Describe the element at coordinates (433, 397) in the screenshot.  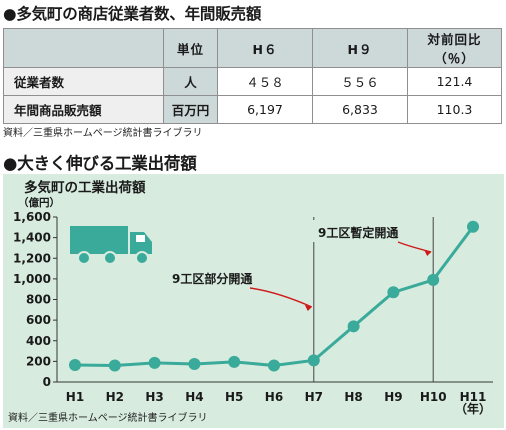
I see `x-tick-label: H10` at that location.